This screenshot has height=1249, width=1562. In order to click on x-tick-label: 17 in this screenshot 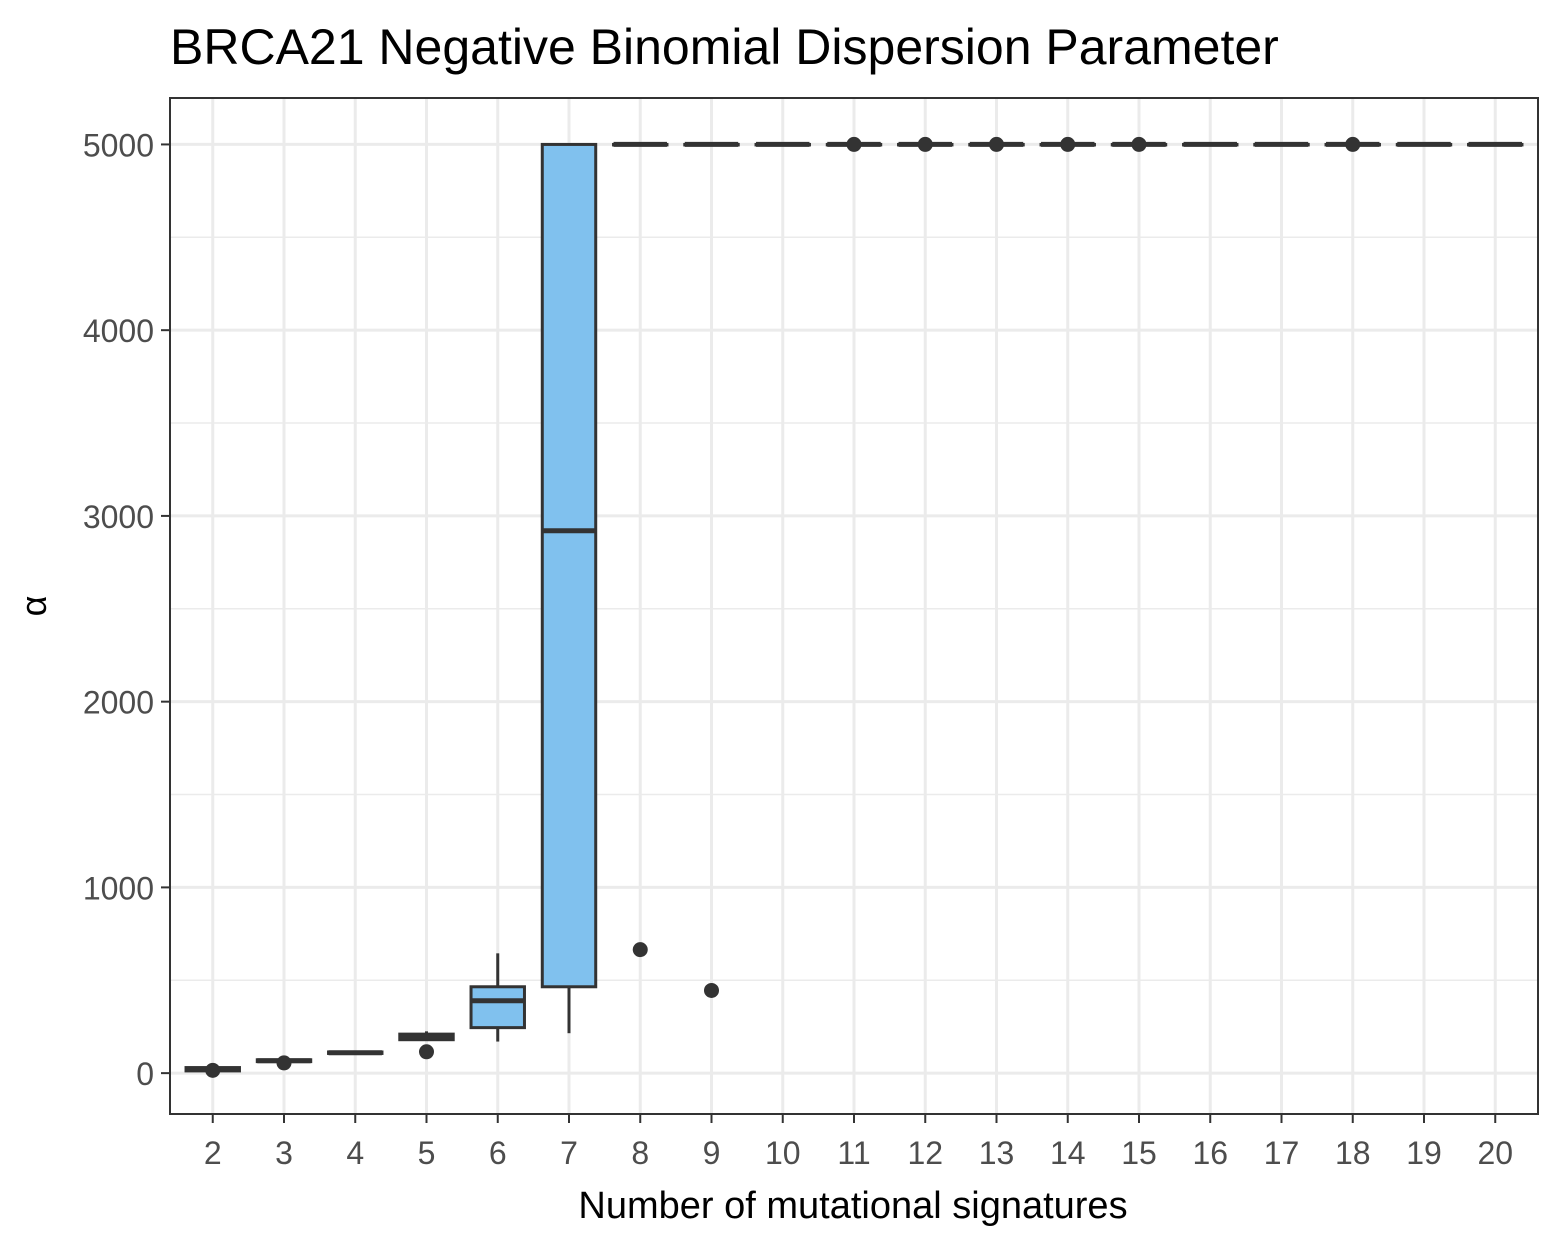, I will do `click(1282, 1153)`.